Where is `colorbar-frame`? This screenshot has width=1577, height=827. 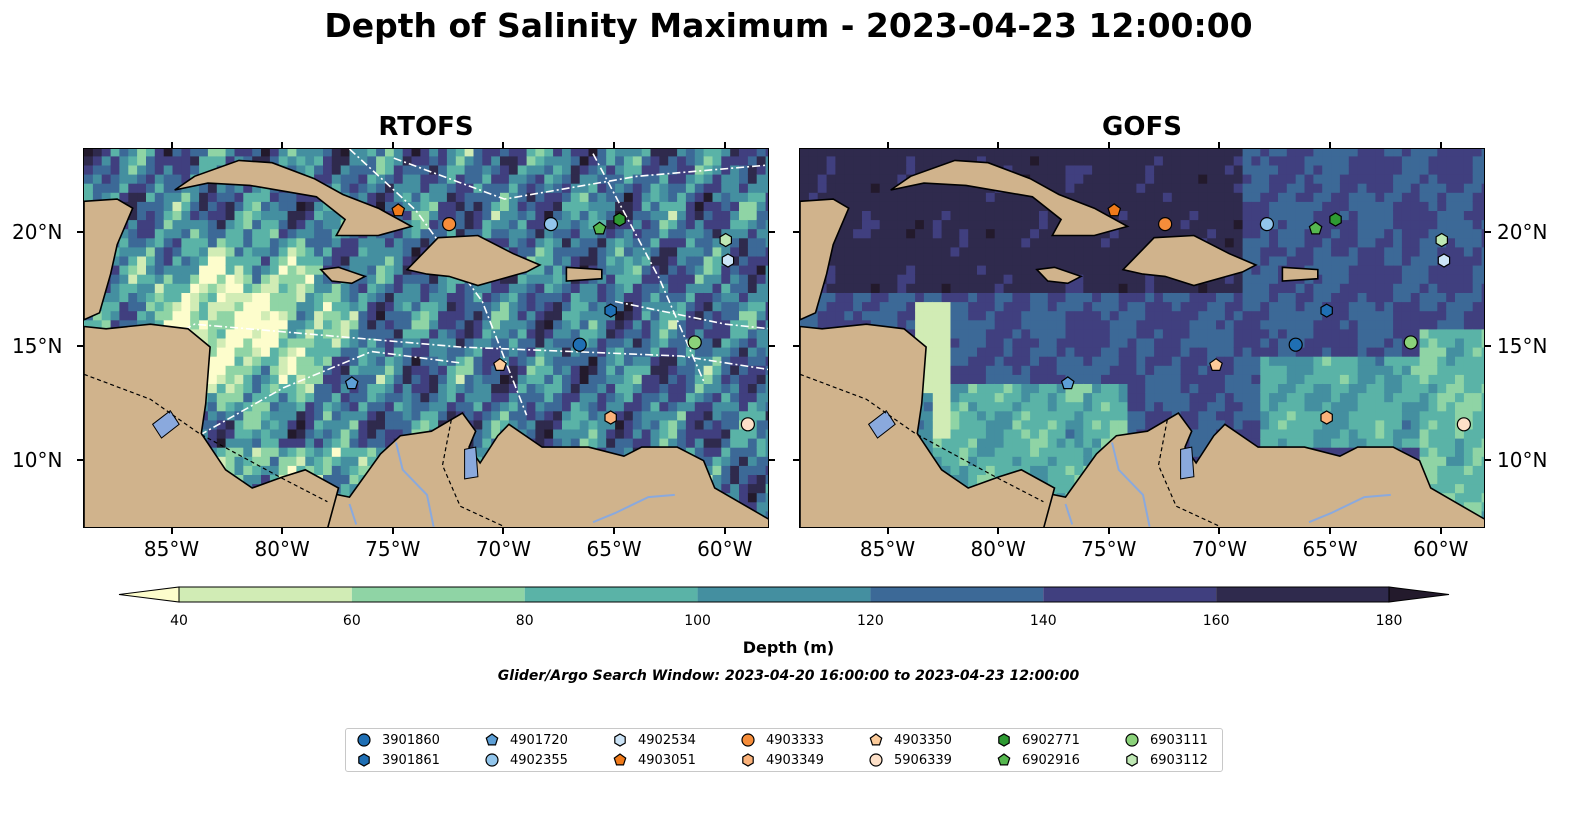
colorbar-frame is located at coordinates (784, 594).